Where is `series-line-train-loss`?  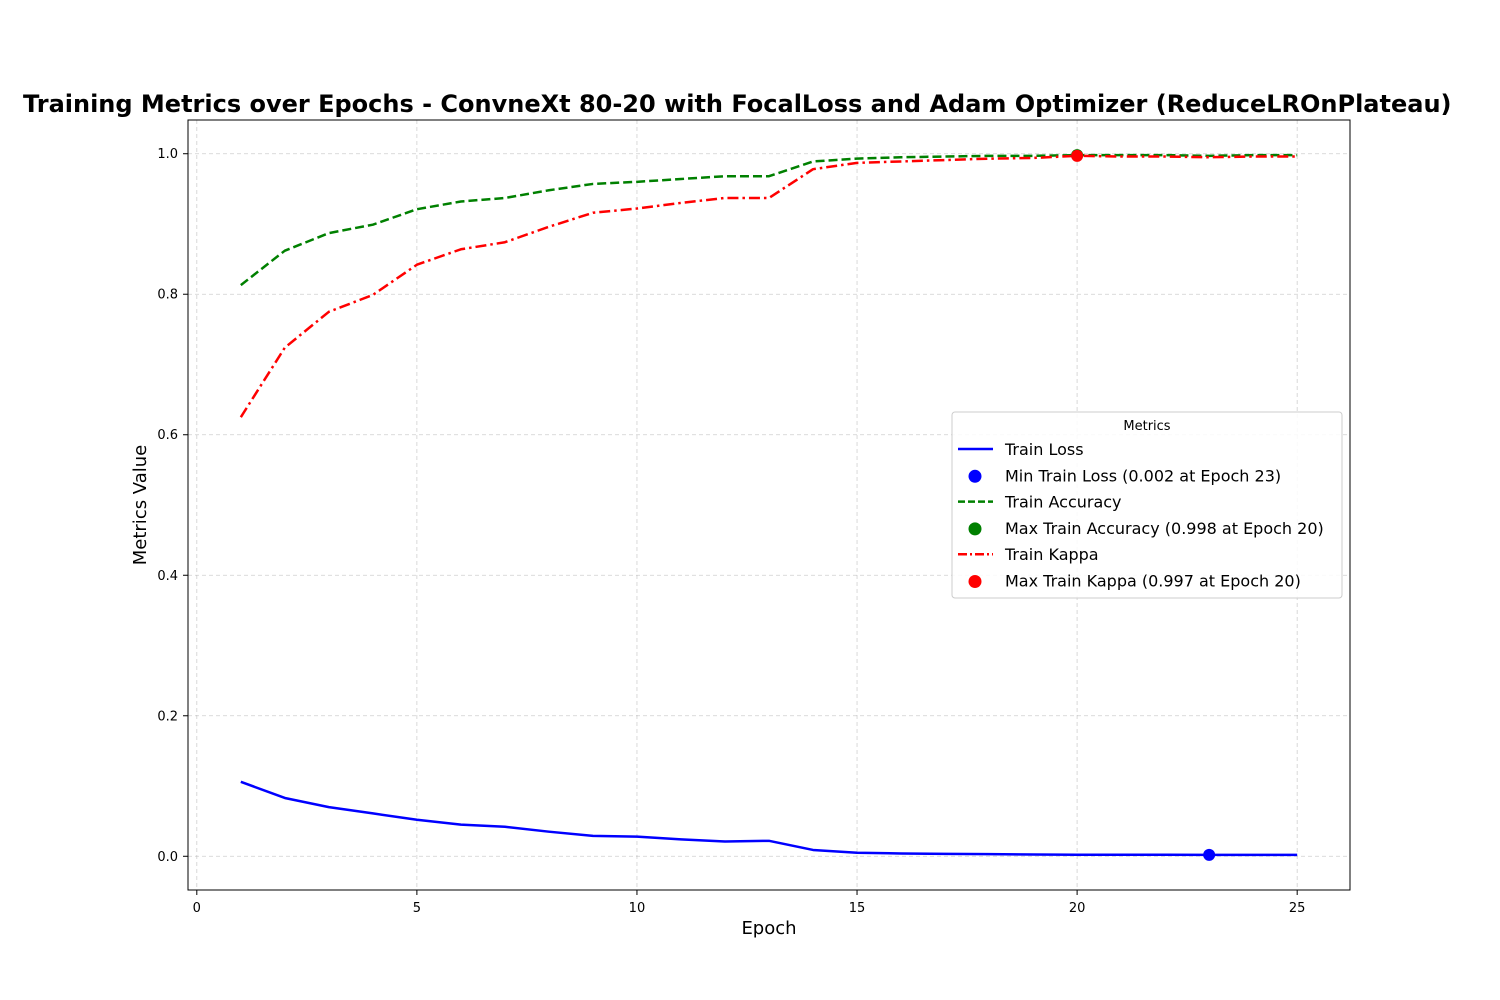
series-line-train-loss is located at coordinates (769, 818).